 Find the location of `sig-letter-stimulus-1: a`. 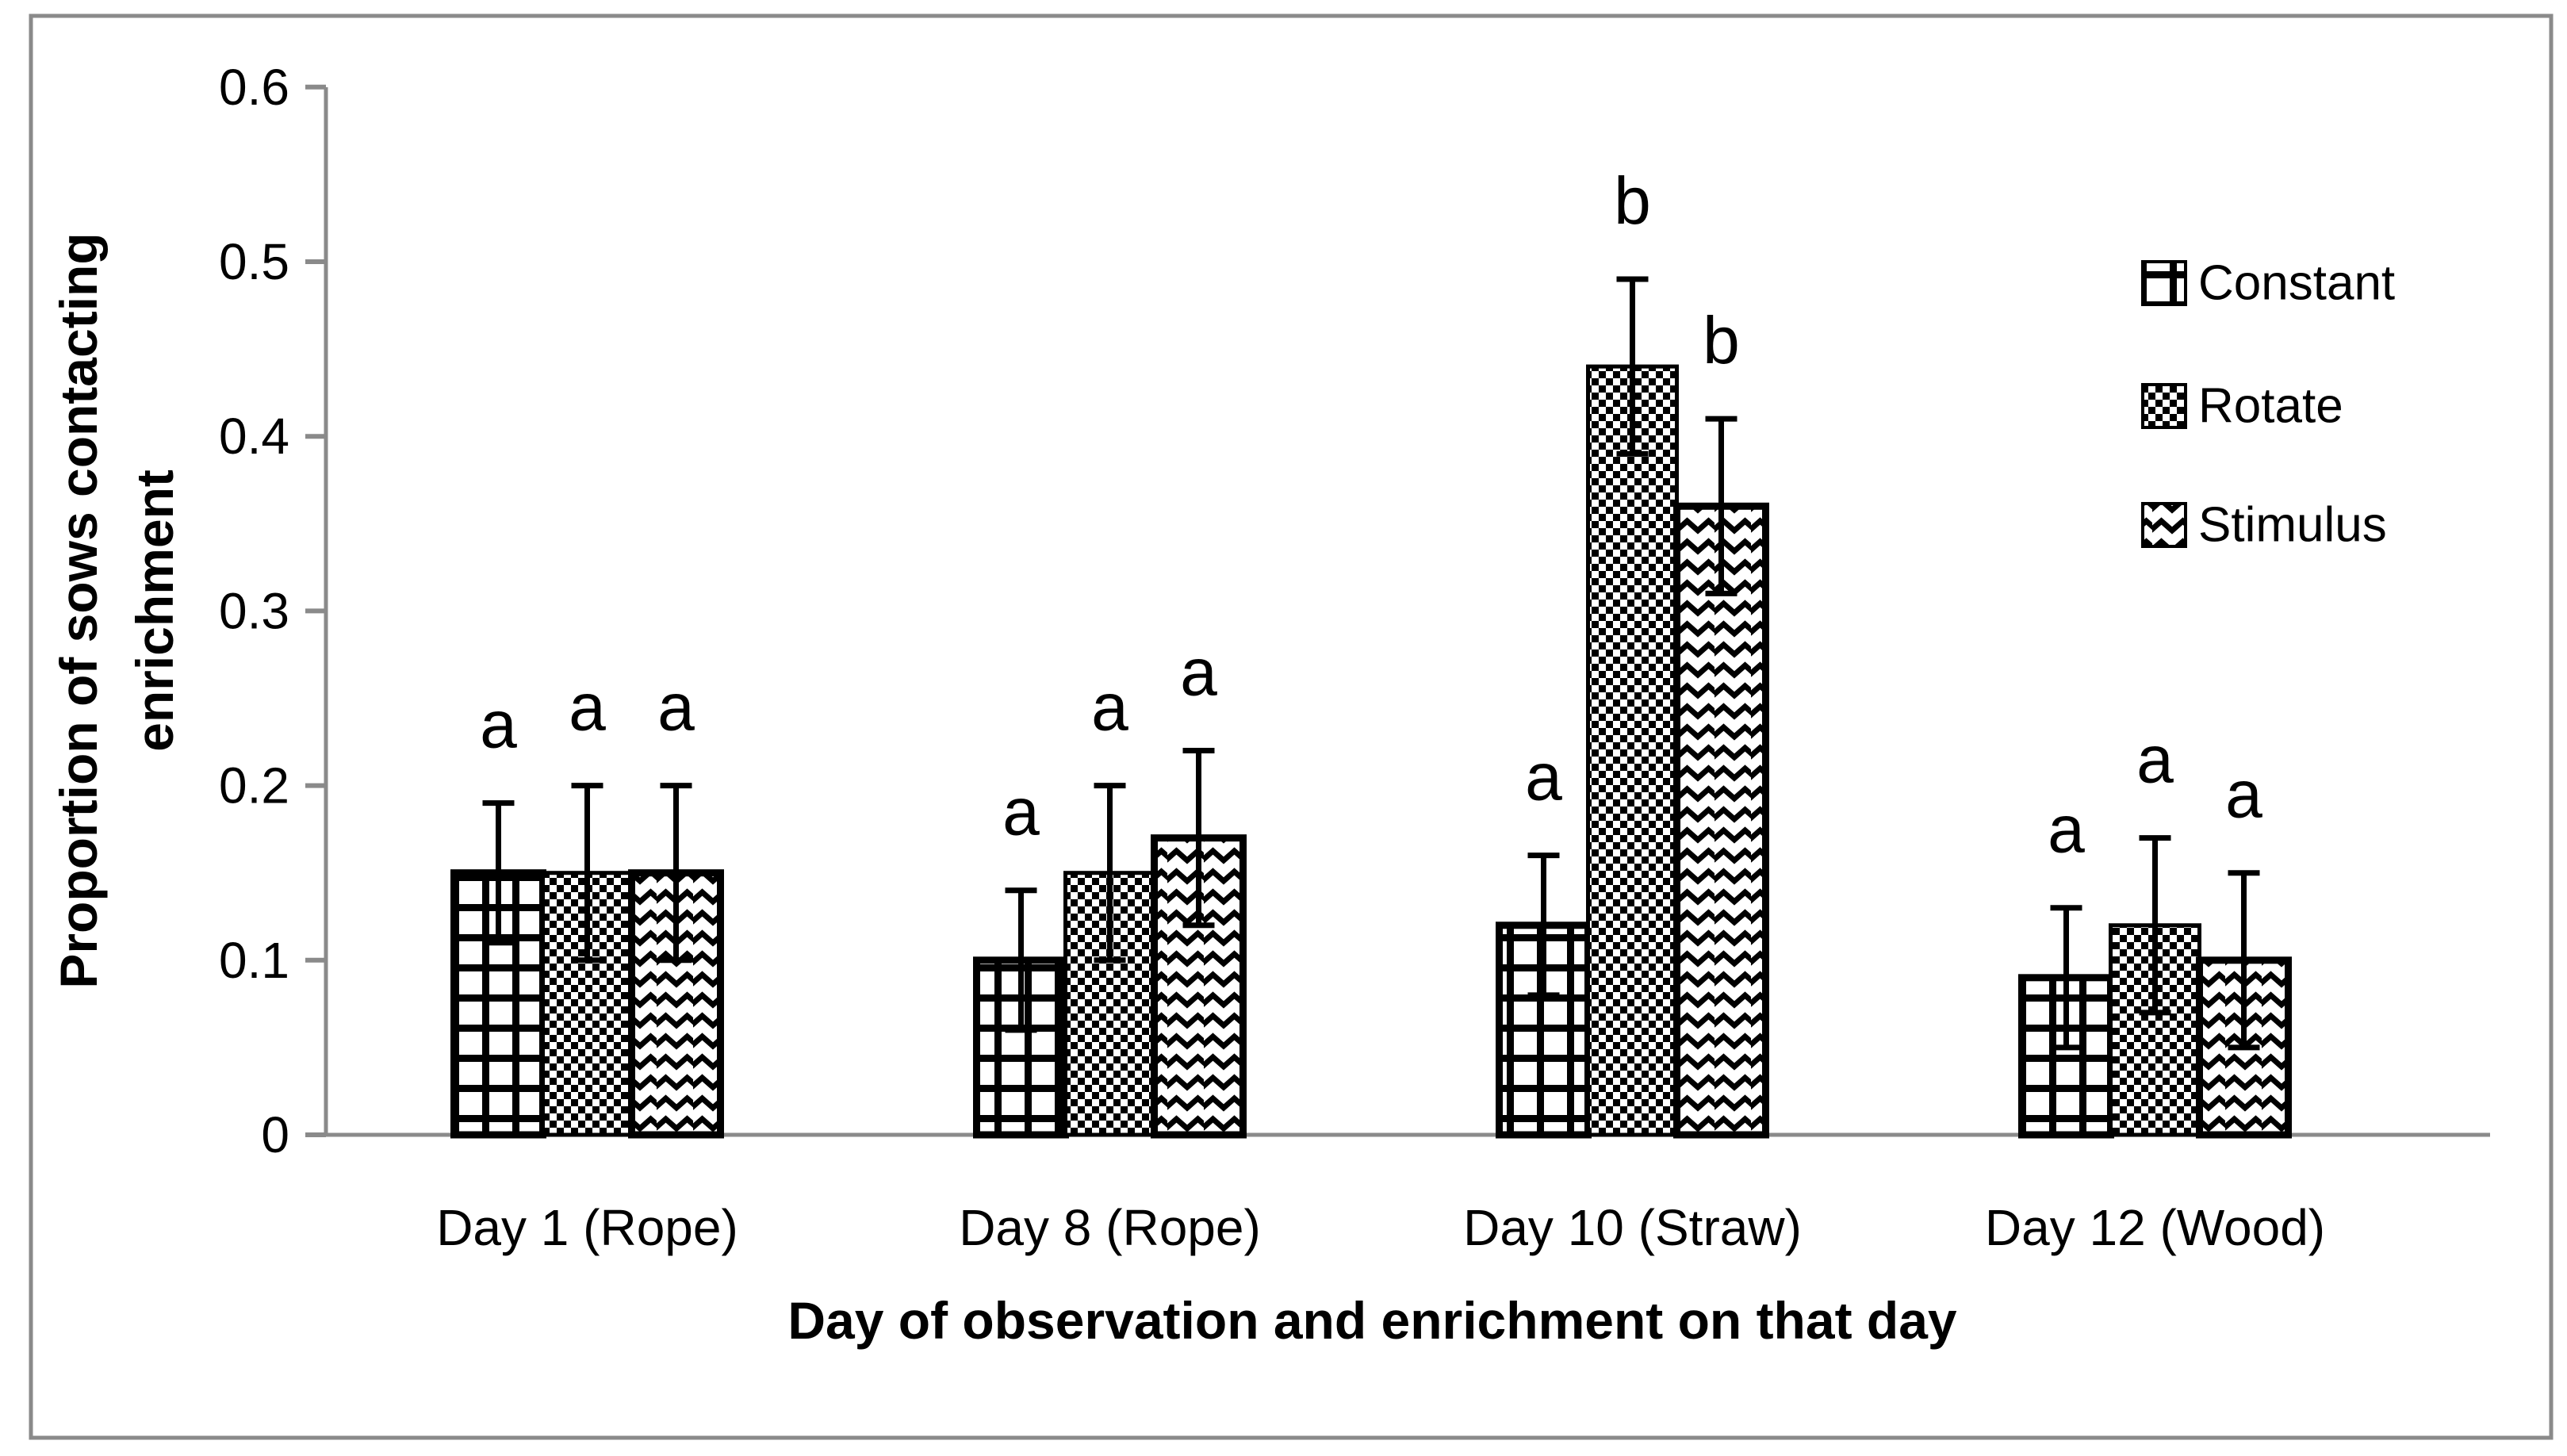

sig-letter-stimulus-1: a is located at coordinates (676, 707).